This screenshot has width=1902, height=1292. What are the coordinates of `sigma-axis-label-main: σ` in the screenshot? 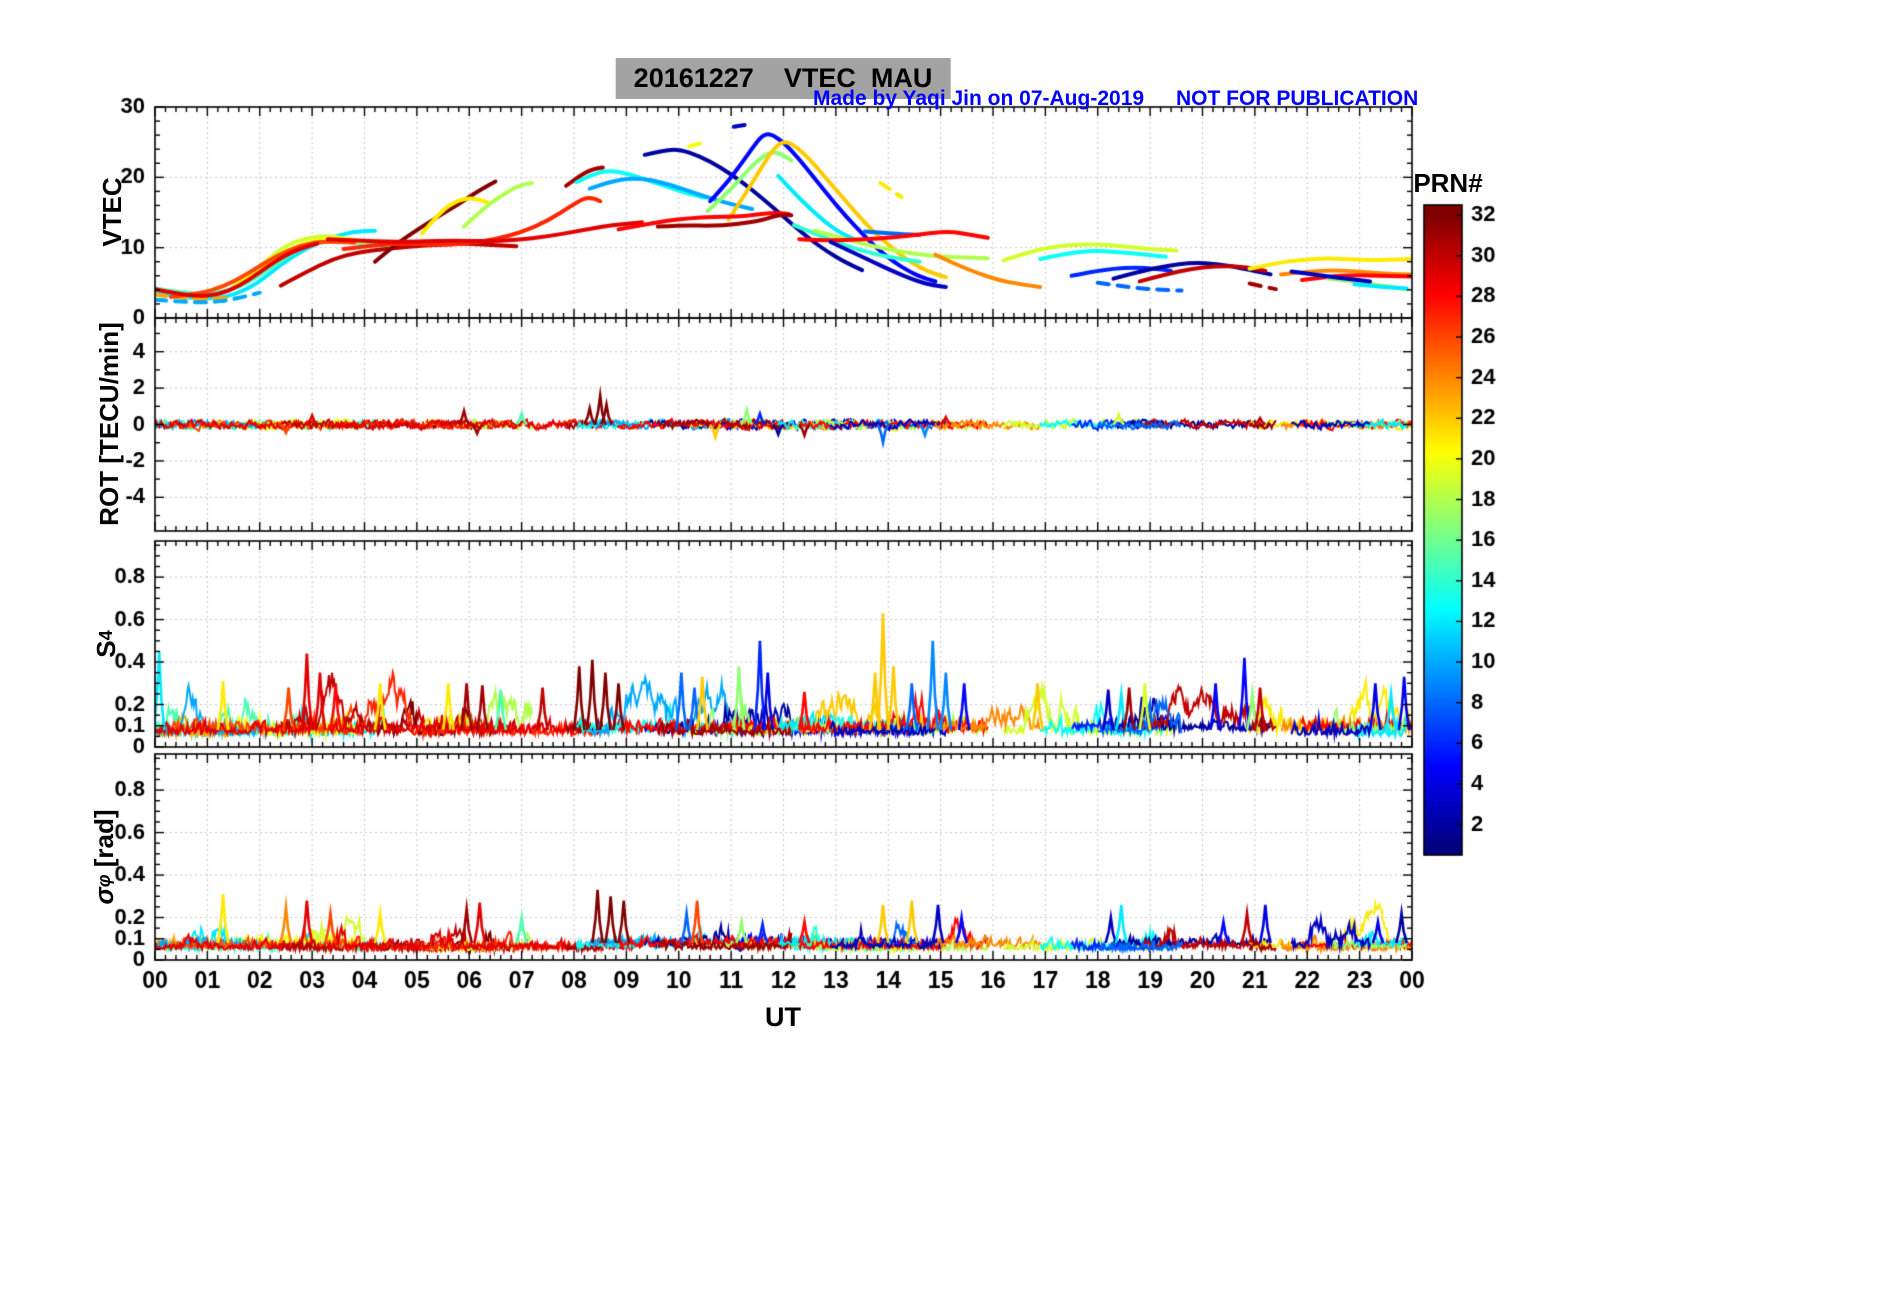 It's located at (103, 896).